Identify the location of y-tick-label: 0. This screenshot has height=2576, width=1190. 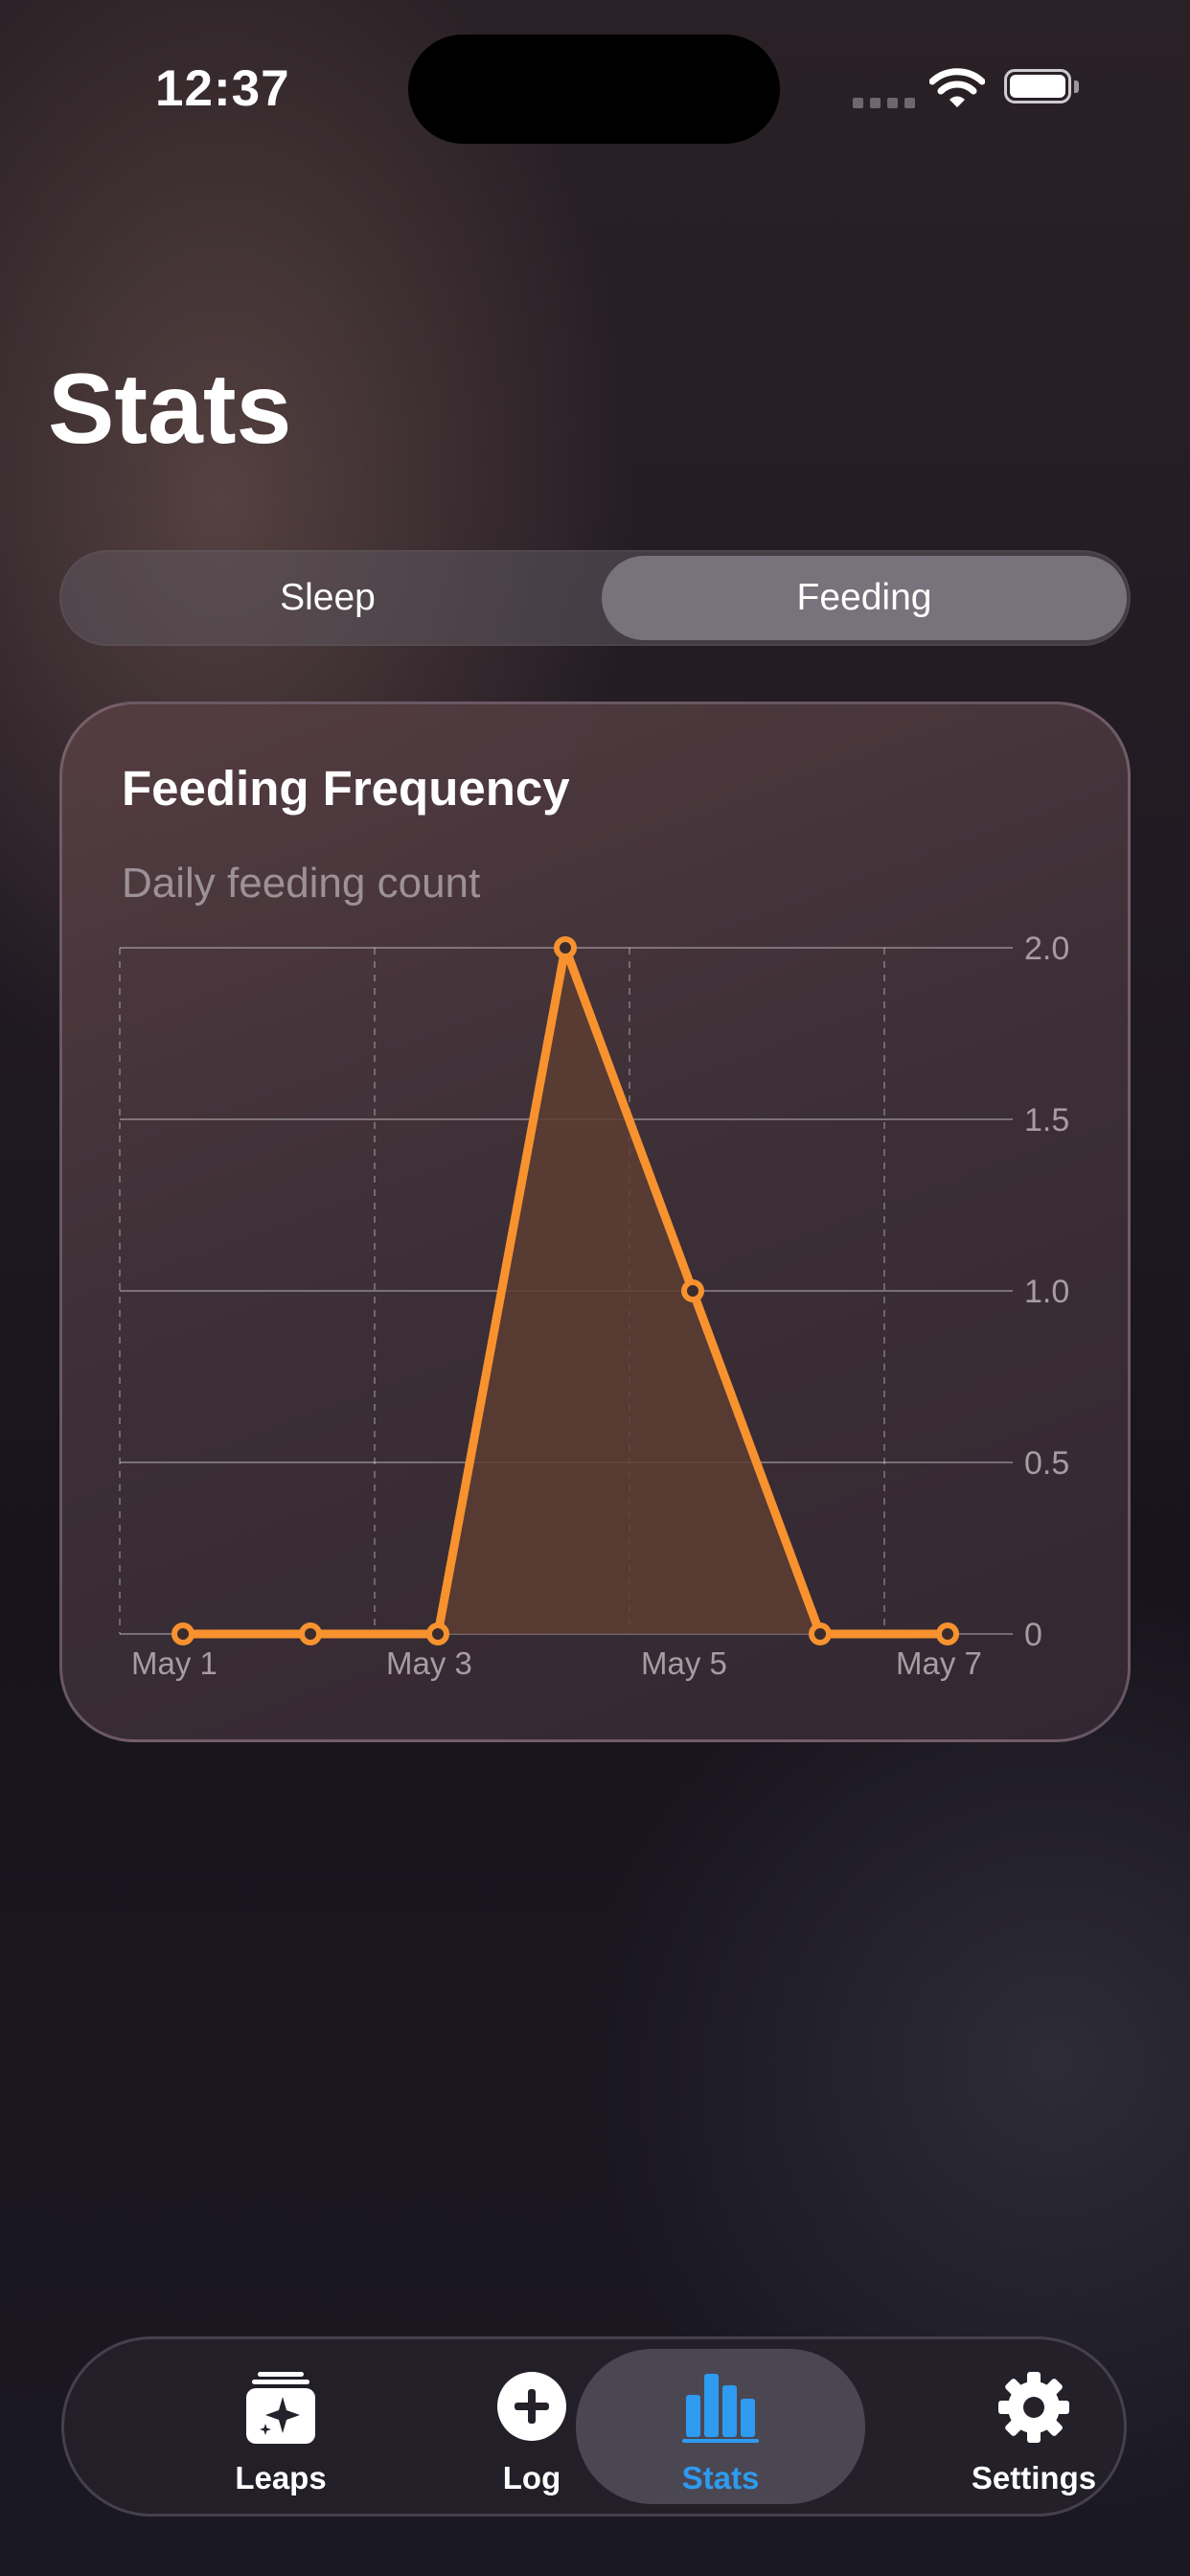
(1033, 1635).